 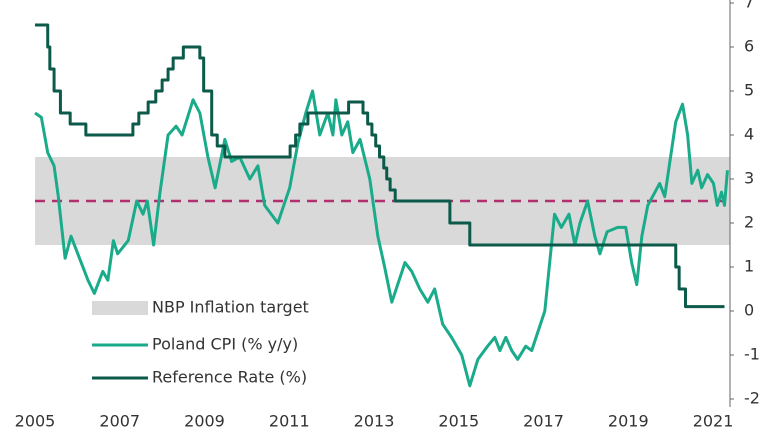 I want to click on x-tick-label: 2021, so click(x=713, y=421).